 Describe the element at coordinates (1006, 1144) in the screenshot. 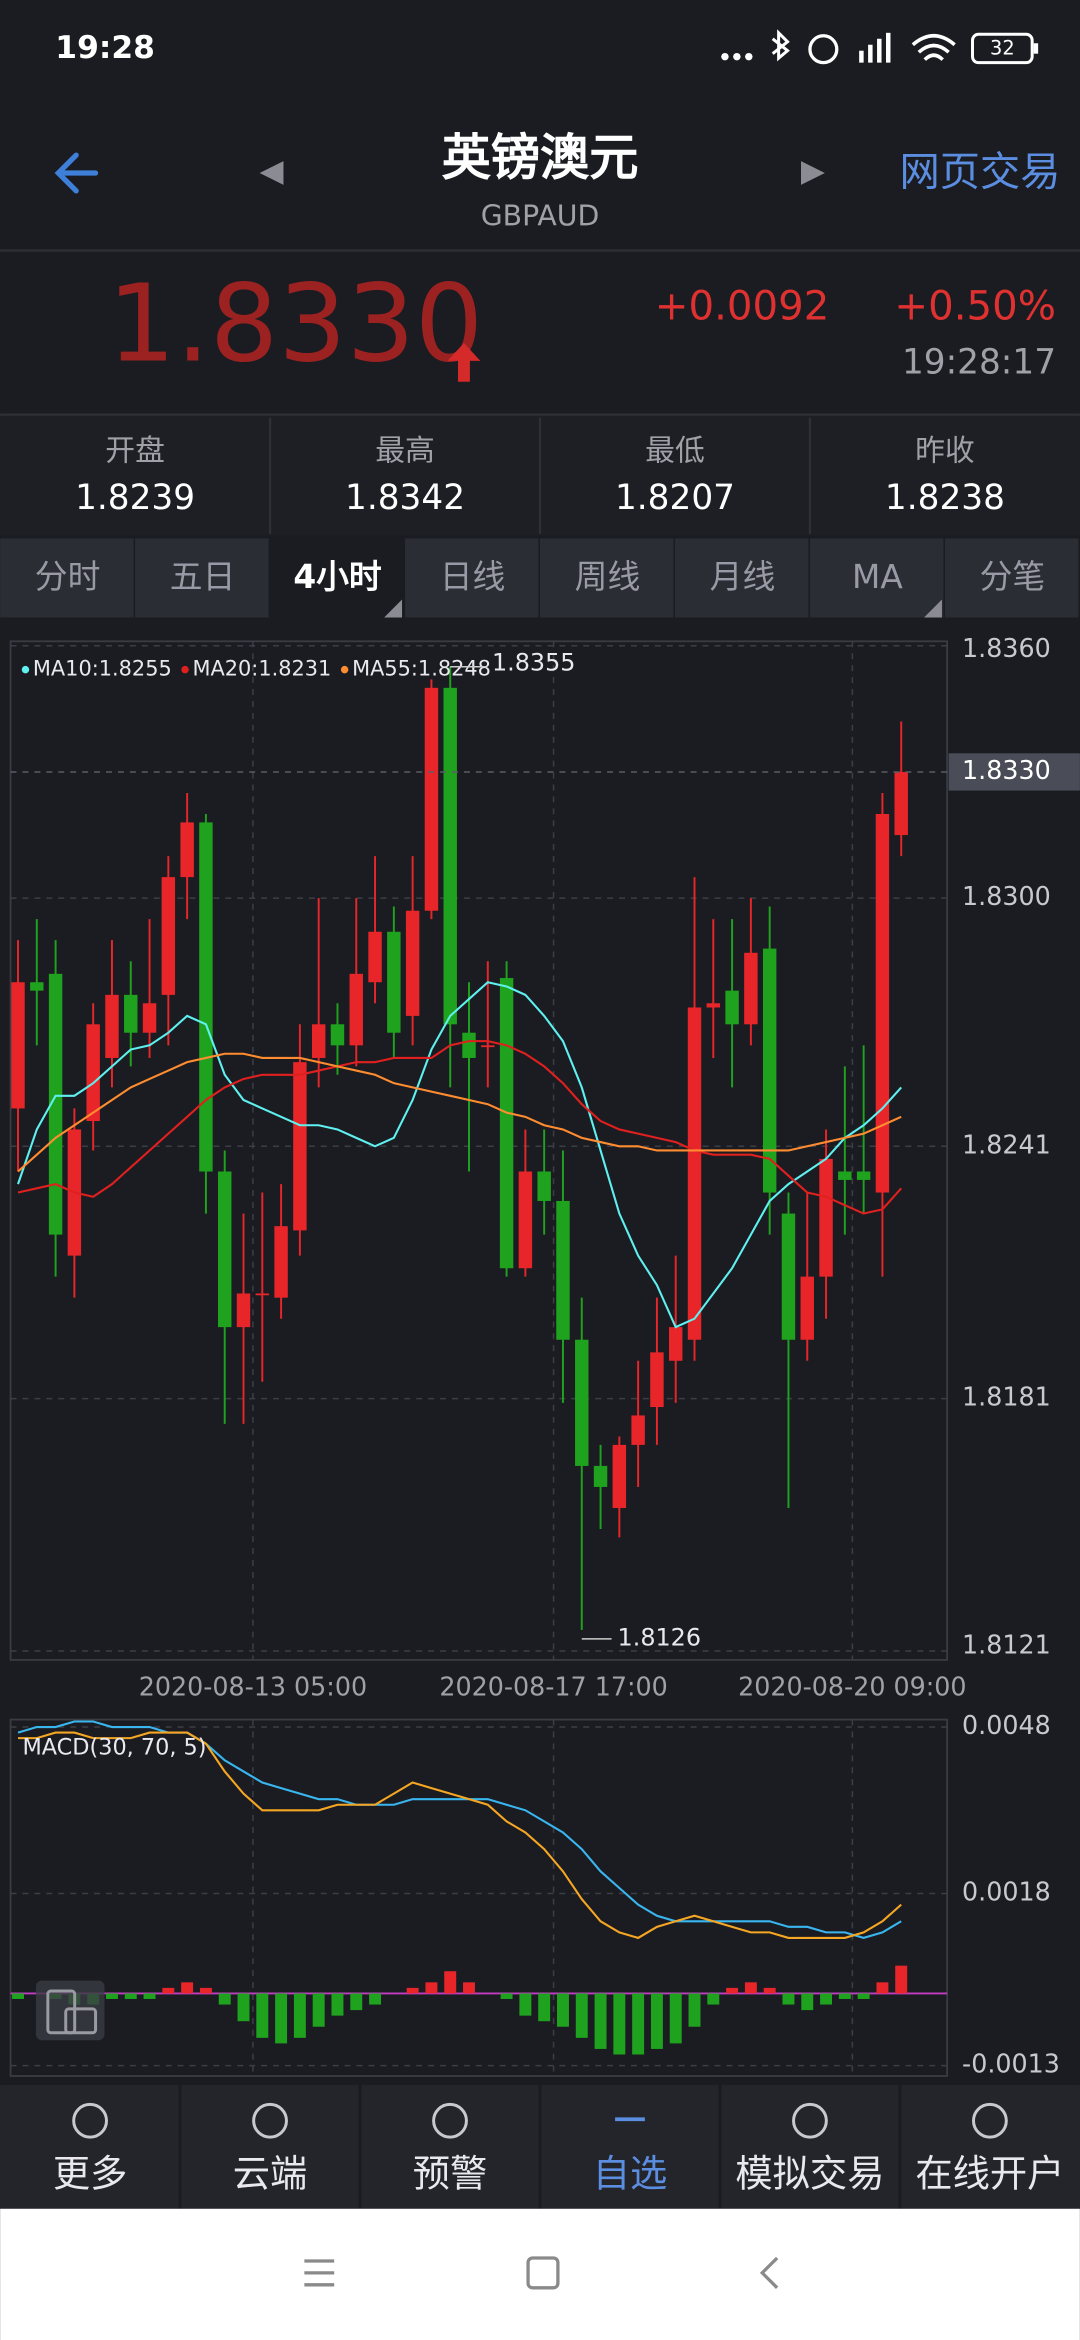

I see `y-tick-label: 1.8241` at that location.